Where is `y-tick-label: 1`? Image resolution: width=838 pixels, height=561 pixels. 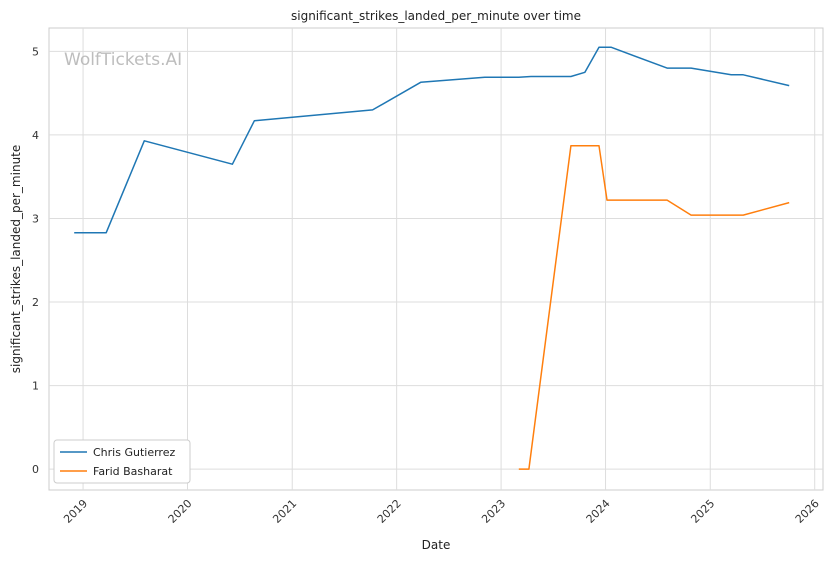 y-tick-label: 1 is located at coordinates (35, 386).